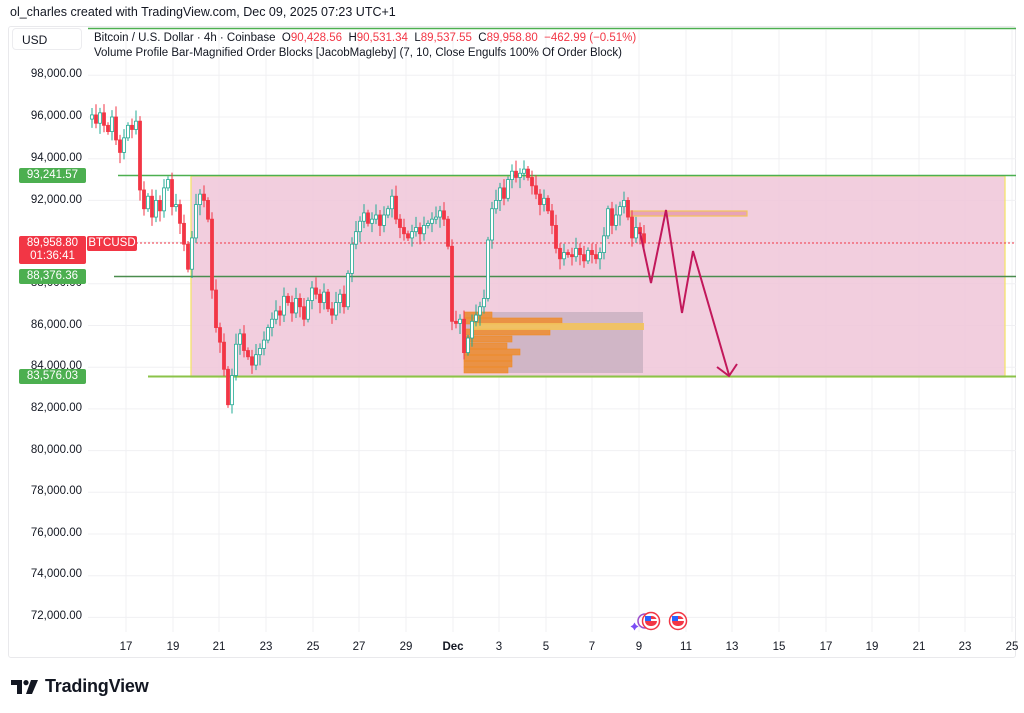 This screenshot has width=1024, height=713. Describe the element at coordinates (52, 175) in the screenshot. I see `resistance-price-tag: 93,241.57` at that location.